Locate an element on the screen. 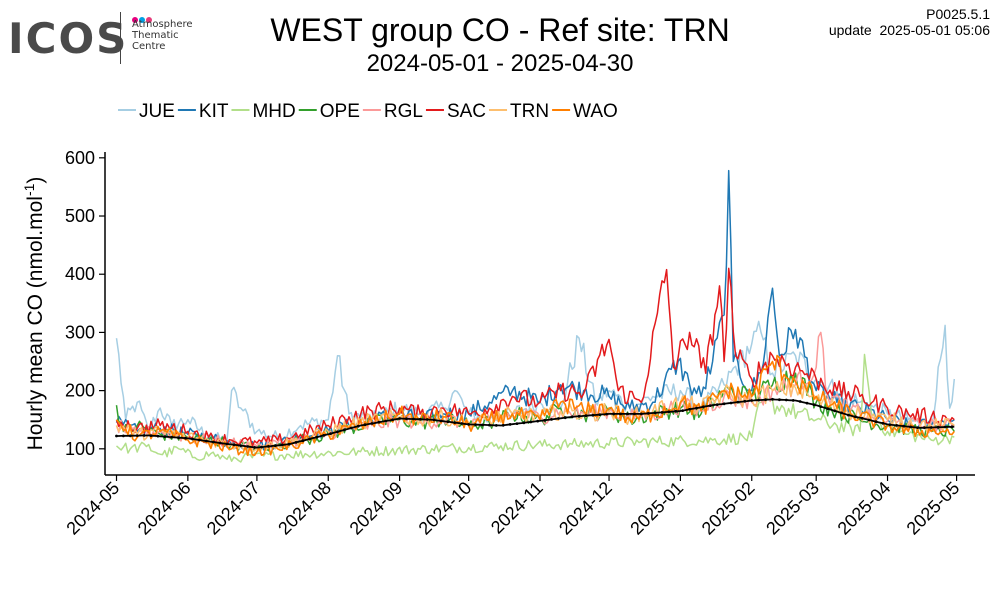 The height and width of the screenshot is (600, 1000). y-tick-label: 300 is located at coordinates (80, 332).